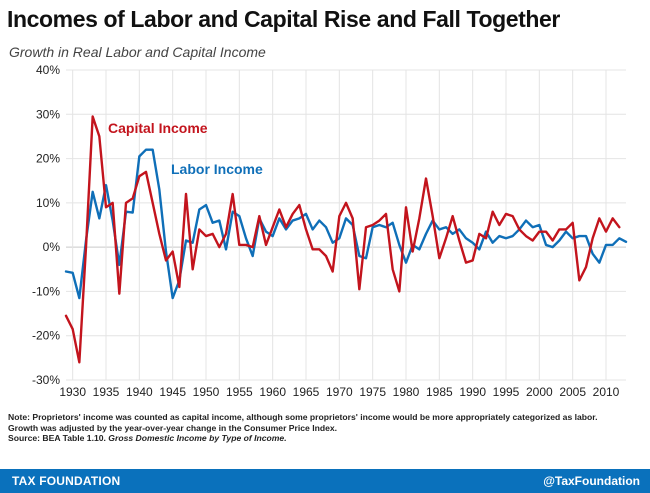  Describe the element at coordinates (48, 159) in the screenshot. I see `y-tick-label: 20%` at that location.